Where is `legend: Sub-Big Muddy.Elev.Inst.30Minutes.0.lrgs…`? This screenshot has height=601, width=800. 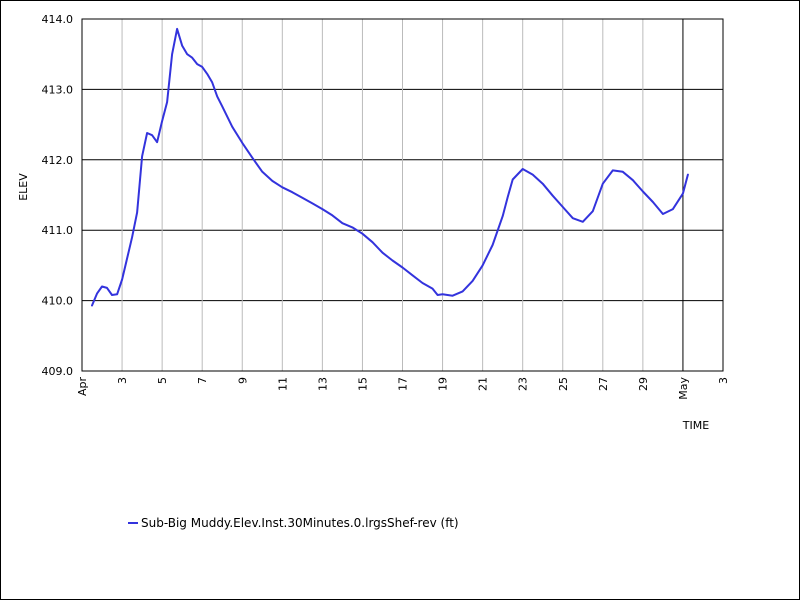 legend: Sub-Big Muddy.Elev.Inst.30Minutes.0.lrgs… is located at coordinates (293, 523).